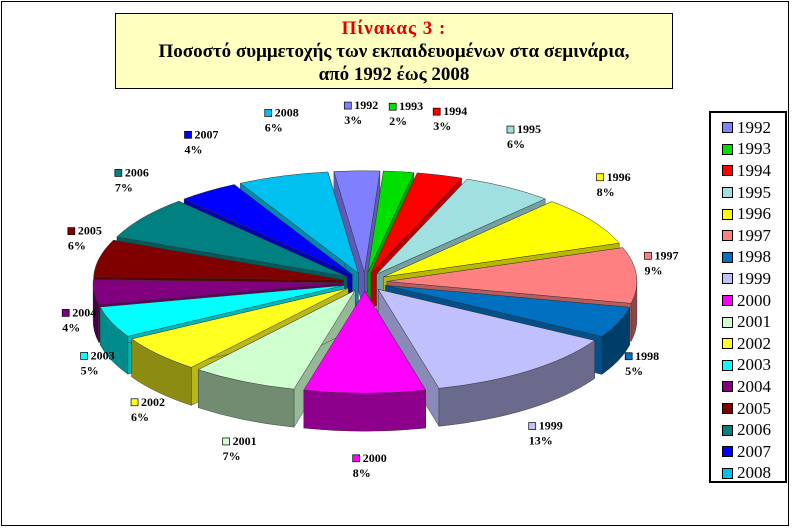  What do you see at coordinates (510, 129) in the screenshot?
I see `data-label-swatch-1995` at bounding box center [510, 129].